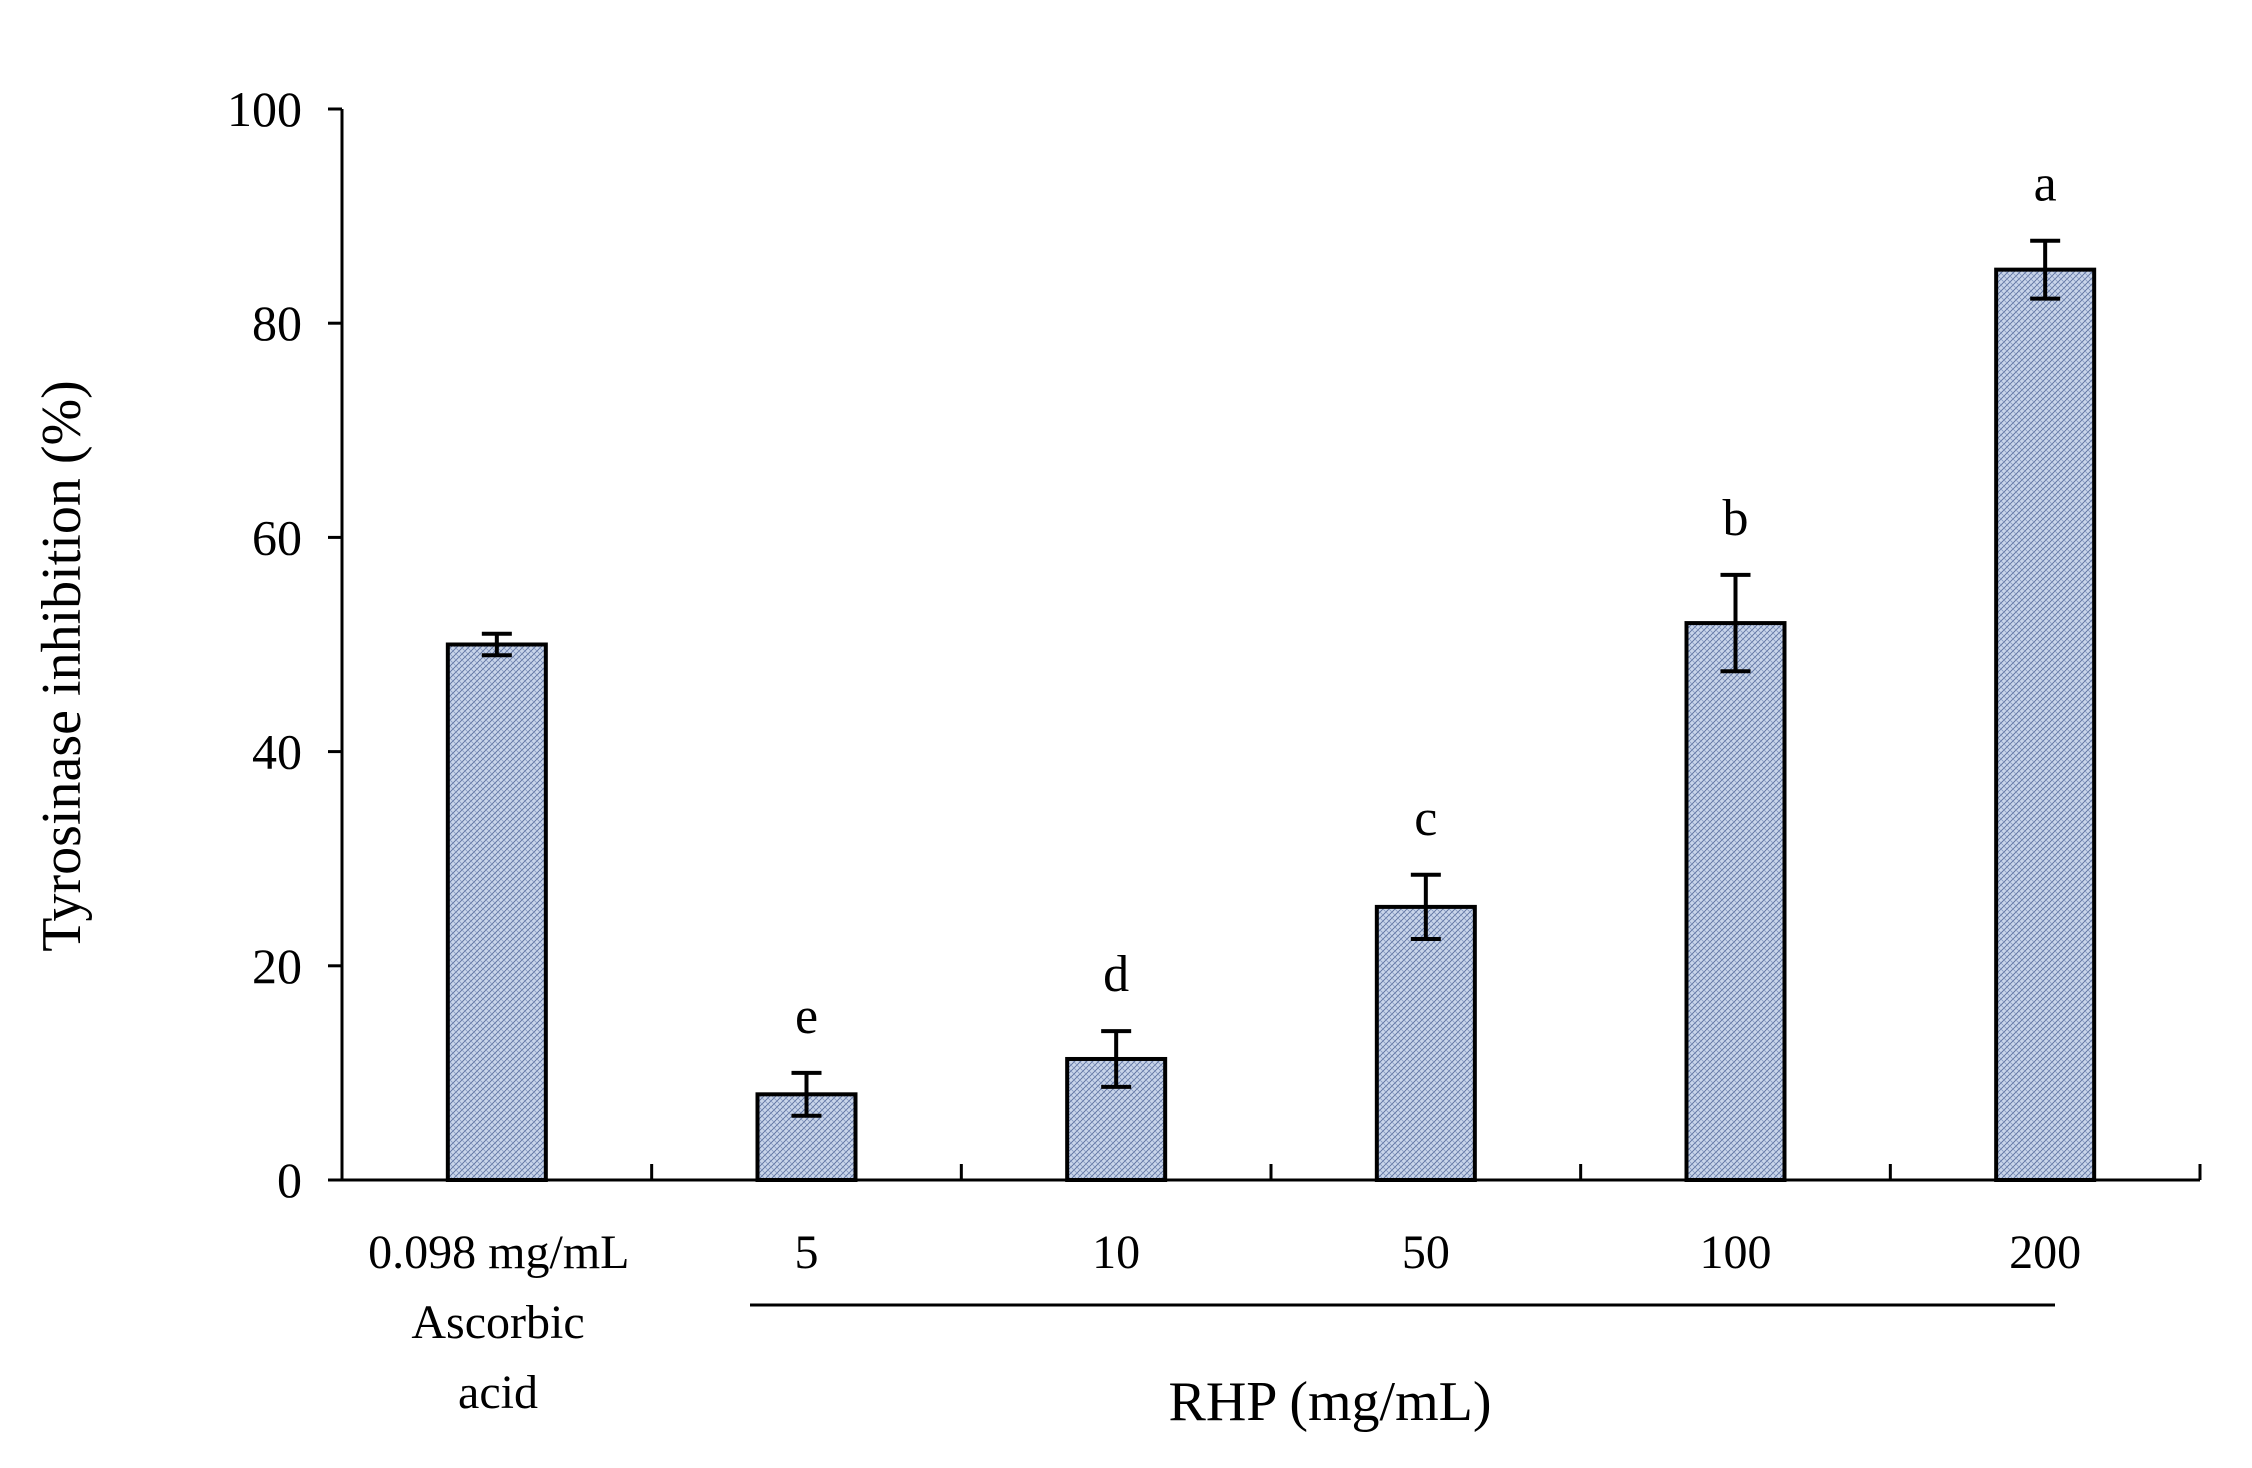  Describe the element at coordinates (264, 109) in the screenshot. I see `y-tick-label: 100` at that location.